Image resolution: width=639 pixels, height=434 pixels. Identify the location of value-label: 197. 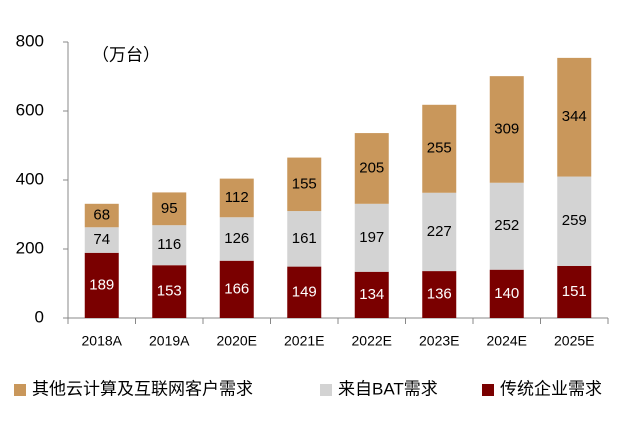
(371, 237).